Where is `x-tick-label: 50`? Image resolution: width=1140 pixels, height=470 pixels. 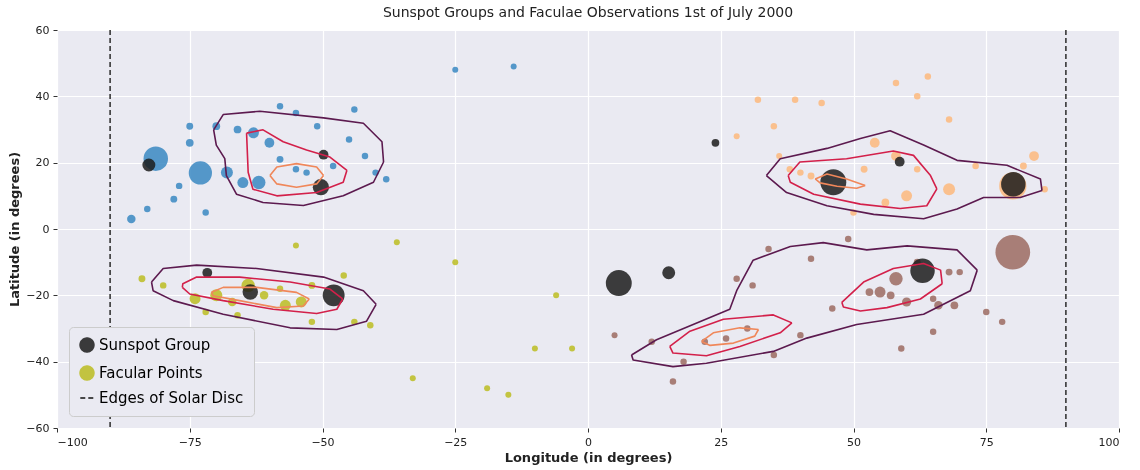 x-tick-label: 50 is located at coordinates (854, 442).